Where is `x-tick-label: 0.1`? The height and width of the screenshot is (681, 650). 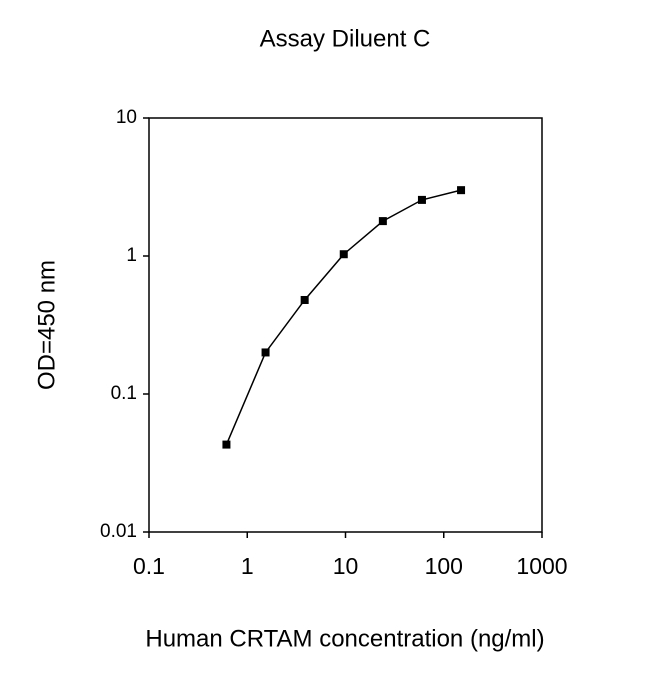 x-tick-label: 0.1 is located at coordinates (149, 566).